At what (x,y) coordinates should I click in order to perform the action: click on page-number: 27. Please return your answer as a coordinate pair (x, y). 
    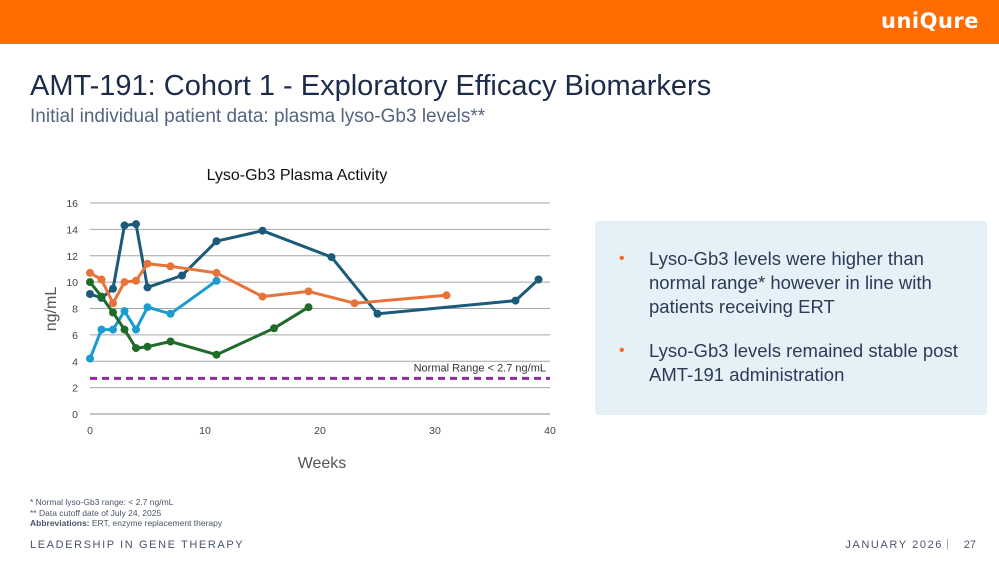
    Looking at the image, I should click on (969, 545).